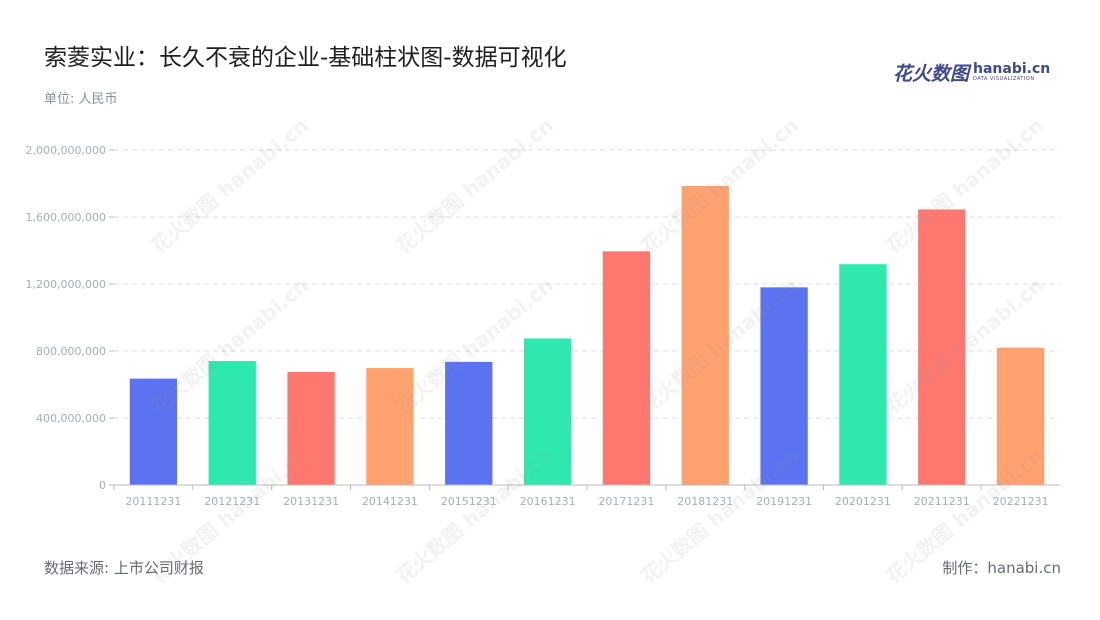 This screenshot has width=1100, height=620. I want to click on x-tick-label: 20131231, so click(311, 501).